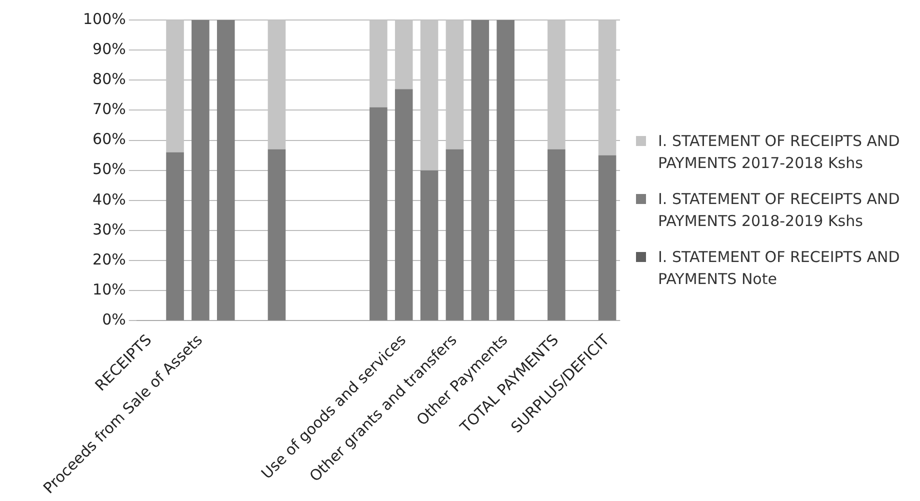  I want to click on legend-label: I. STATEMENT OF RECEIPTS AND PAYMENTS 2017-2018 Kshs, so click(779, 152).